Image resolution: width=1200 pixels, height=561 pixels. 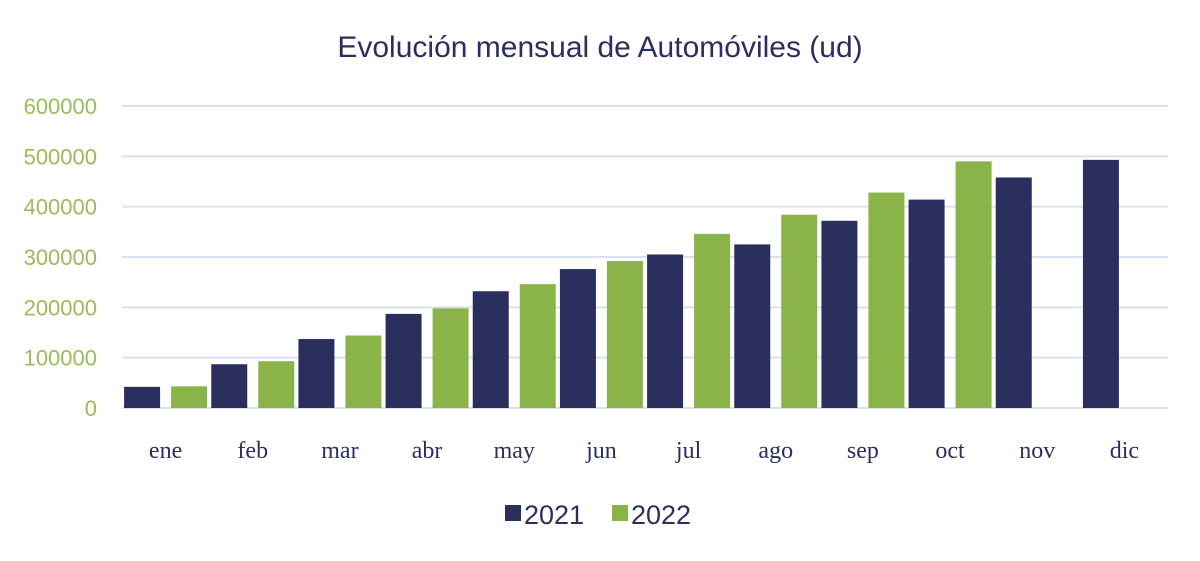 I want to click on bar-2022-oct, so click(x=973, y=284).